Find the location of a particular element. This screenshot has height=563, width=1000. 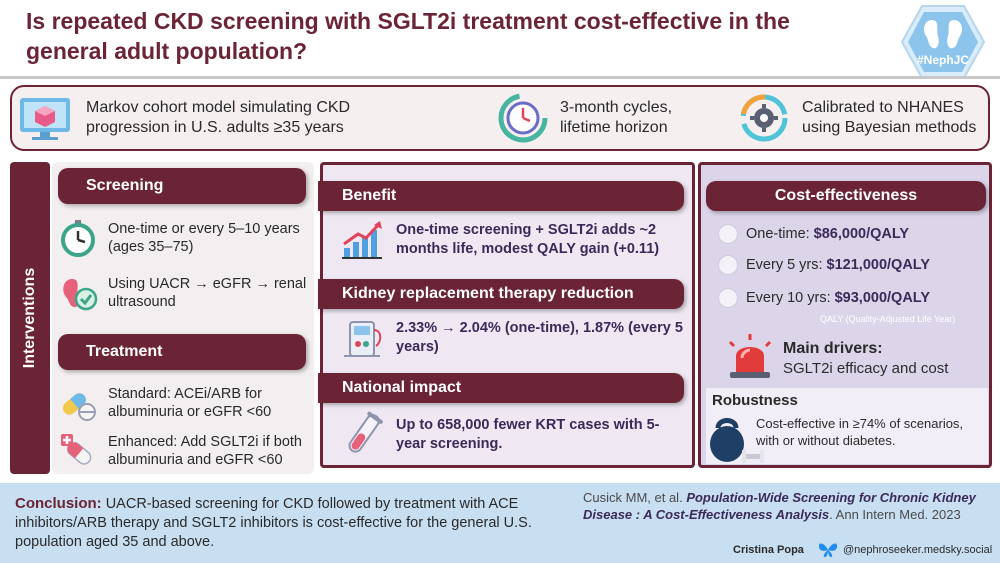

screening-heading: Screening is located at coordinates (182, 186).